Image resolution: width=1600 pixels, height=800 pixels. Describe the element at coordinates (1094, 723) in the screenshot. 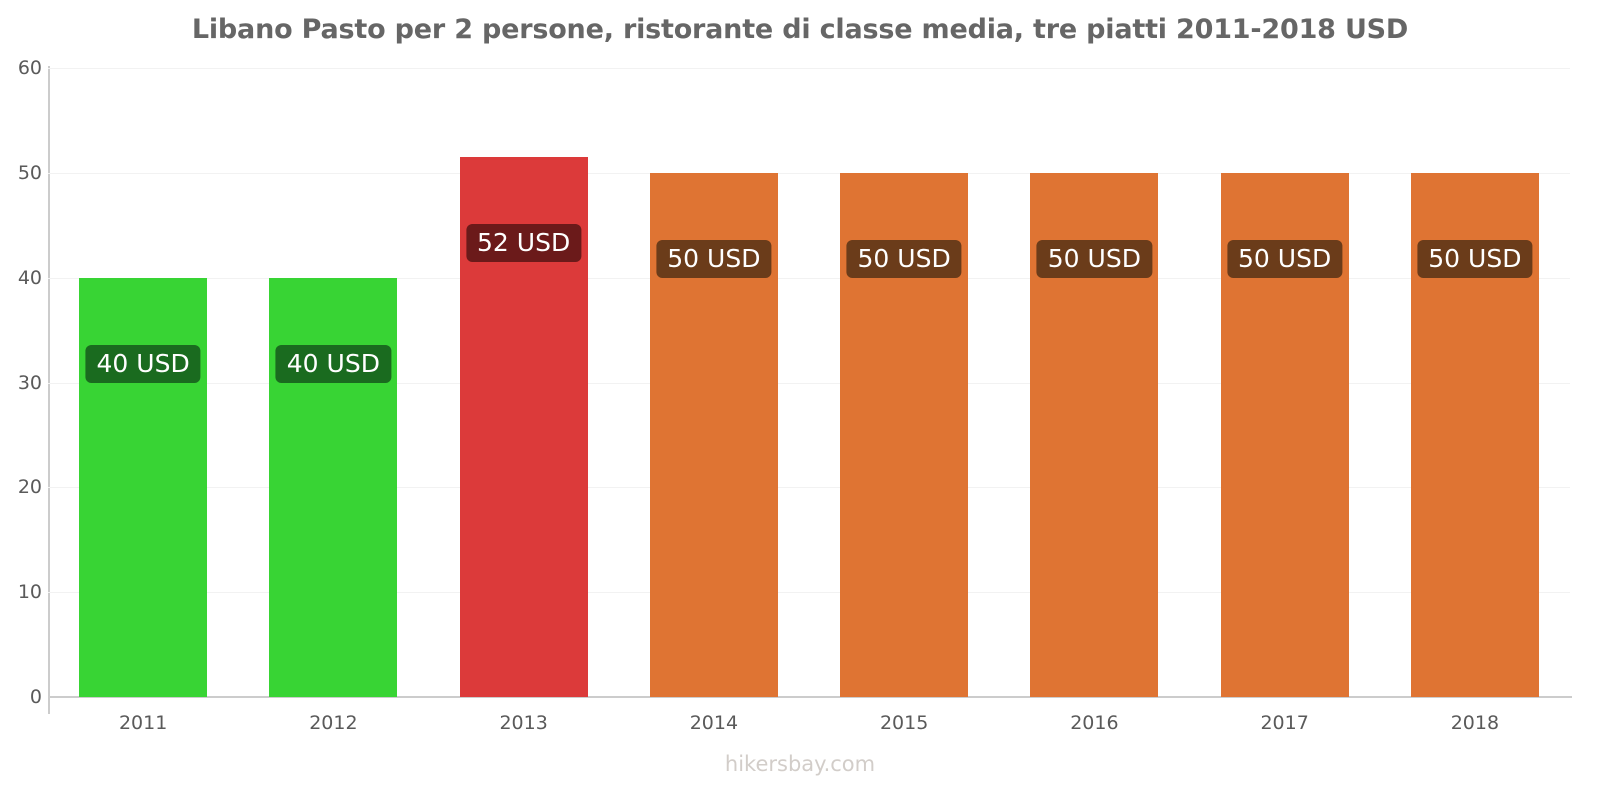

I see `x-axis-tick-label: 2016` at that location.